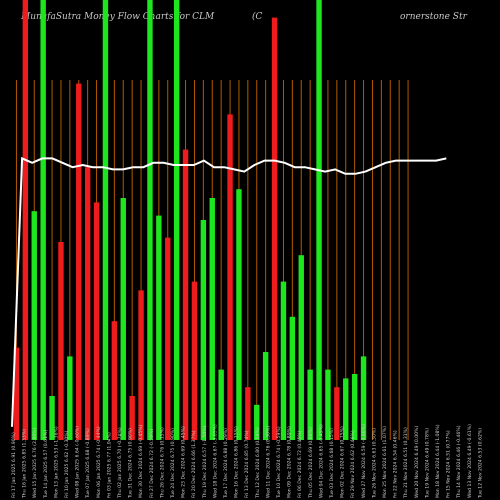 The image size is (500, 500). I want to click on x-tick-label: Fri 06 Dec 2024 6.72 (0.45%), so click(300, 464).